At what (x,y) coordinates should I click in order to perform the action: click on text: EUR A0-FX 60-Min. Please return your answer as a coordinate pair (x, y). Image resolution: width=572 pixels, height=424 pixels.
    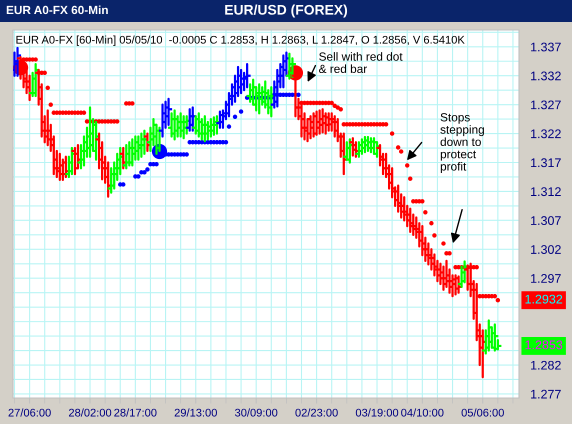
    Looking at the image, I should click on (57, 10).